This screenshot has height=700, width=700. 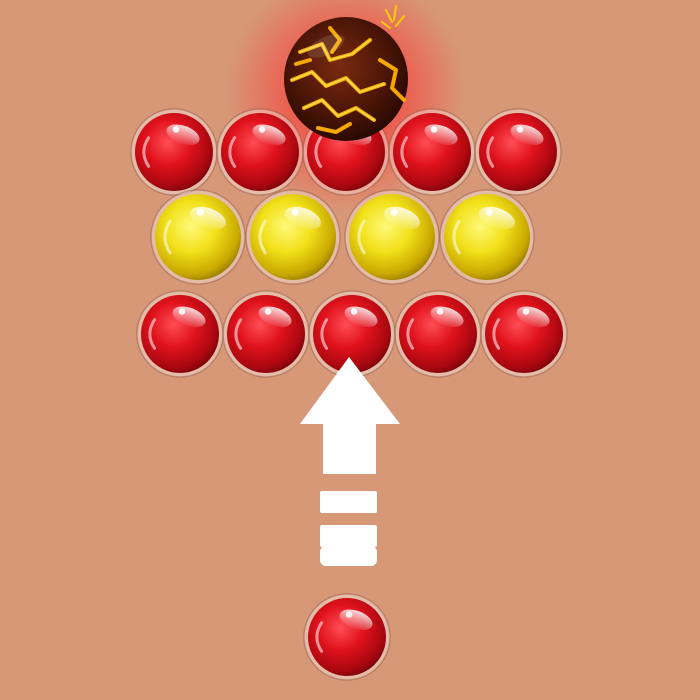 I want to click on shooter-ball, so click(x=347, y=637).